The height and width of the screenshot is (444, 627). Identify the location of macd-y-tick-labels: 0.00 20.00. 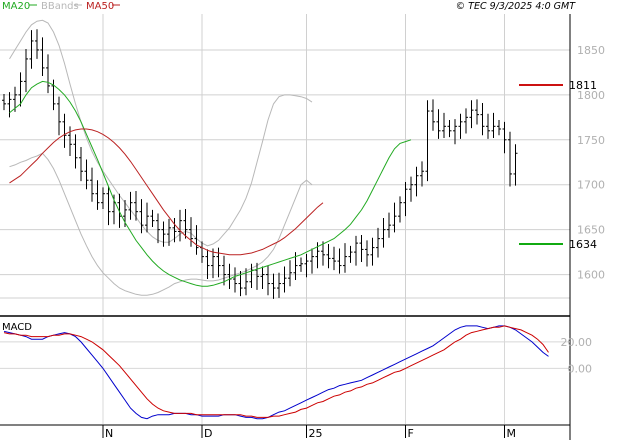
(577, 356).